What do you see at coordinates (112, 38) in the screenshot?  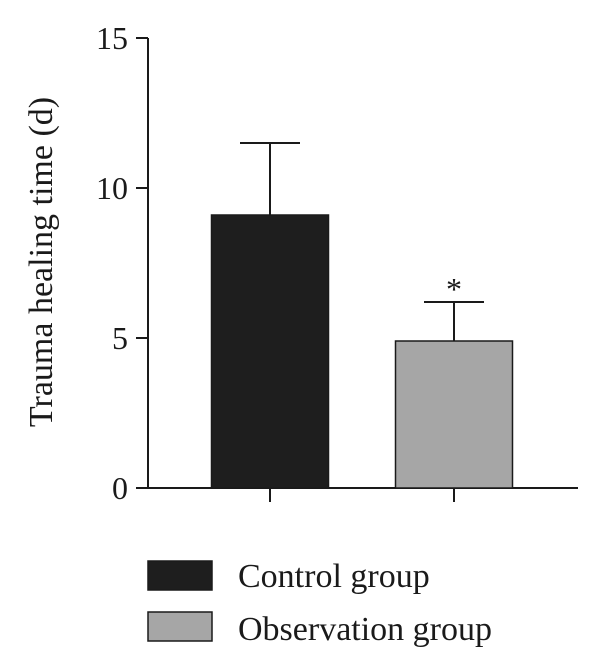 I see `y-tick-label-3: 15` at bounding box center [112, 38].